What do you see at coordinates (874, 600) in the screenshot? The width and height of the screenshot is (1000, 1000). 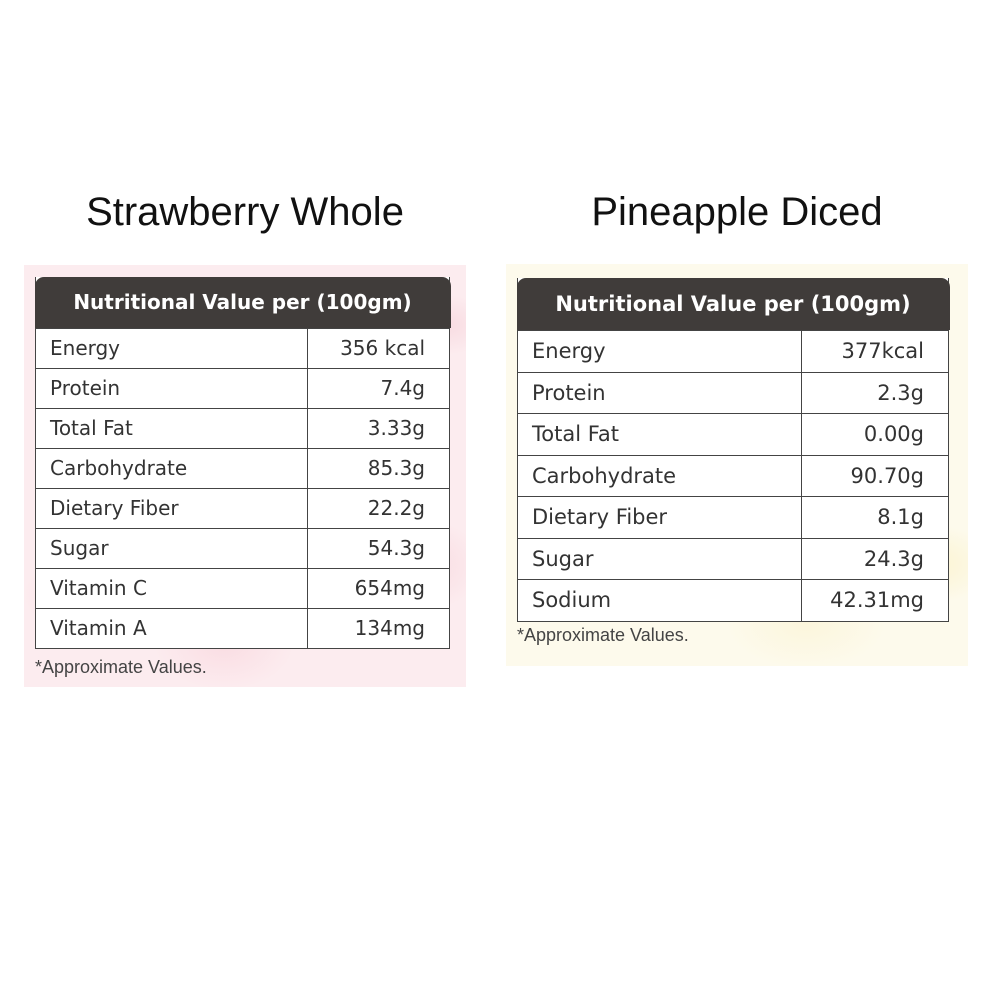 I see `nutrient-value: 42.31mg` at bounding box center [874, 600].